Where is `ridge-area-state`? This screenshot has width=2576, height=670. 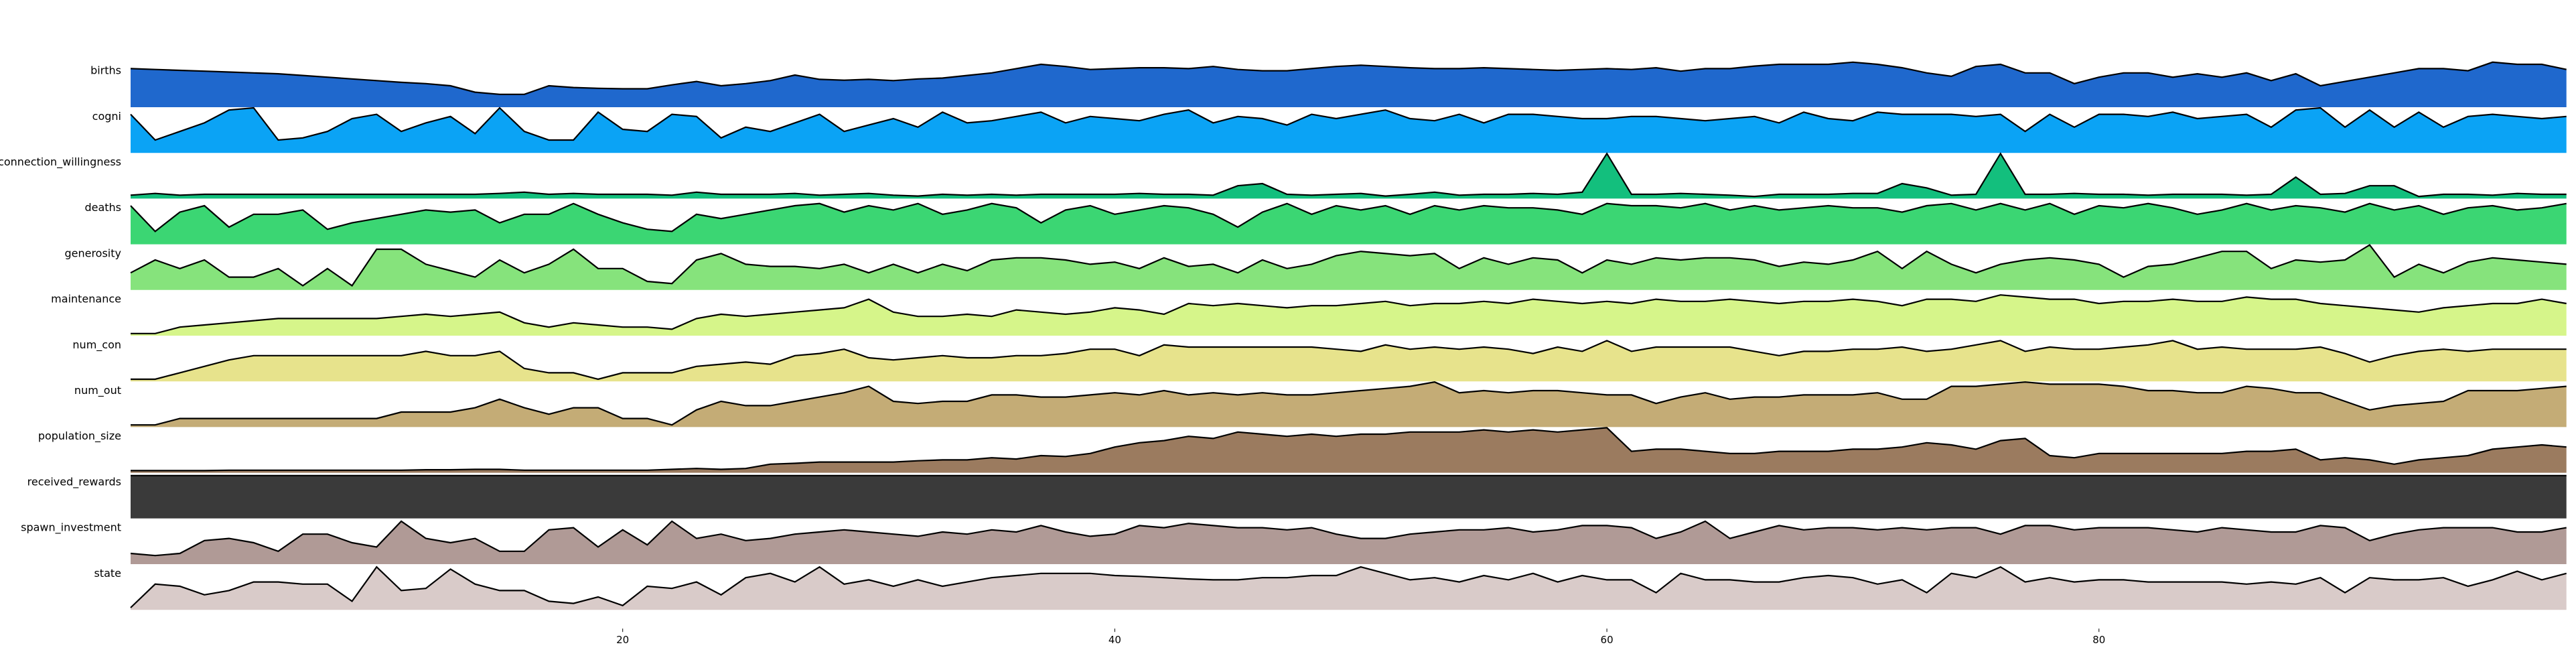 ridge-area-state is located at coordinates (1349, 589).